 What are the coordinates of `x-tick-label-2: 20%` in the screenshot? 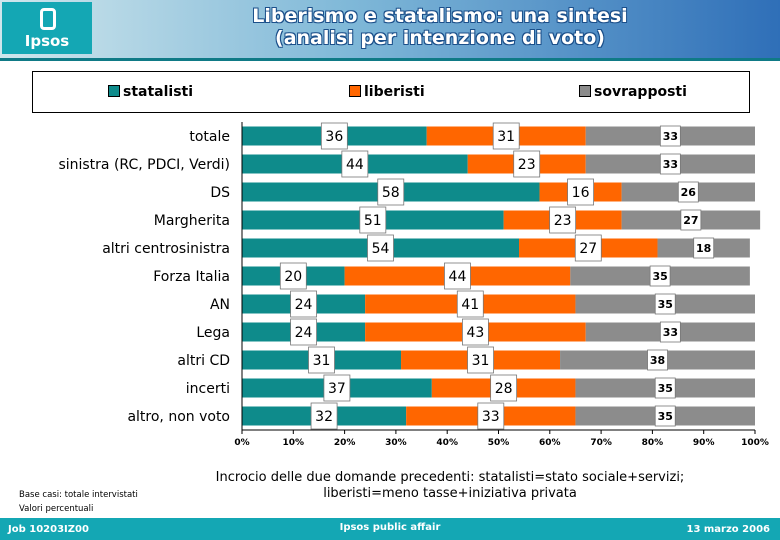 It's located at (345, 443).